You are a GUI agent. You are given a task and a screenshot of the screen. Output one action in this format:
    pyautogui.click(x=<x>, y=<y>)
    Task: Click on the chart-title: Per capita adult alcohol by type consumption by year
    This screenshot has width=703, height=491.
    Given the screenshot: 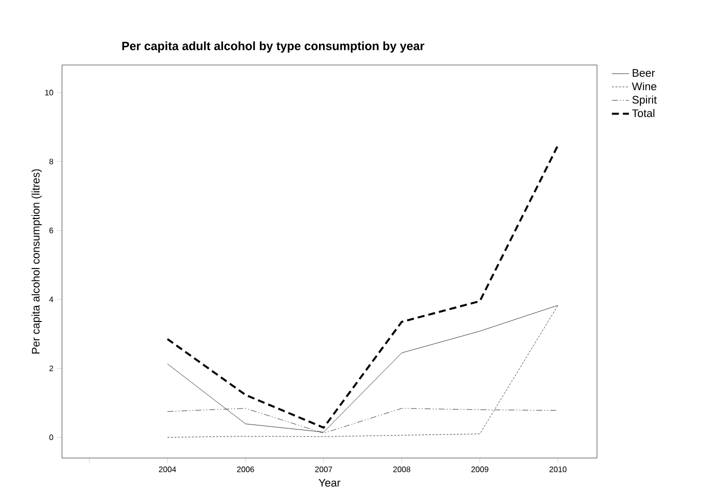 What is the action you would take?
    pyautogui.click(x=273, y=47)
    